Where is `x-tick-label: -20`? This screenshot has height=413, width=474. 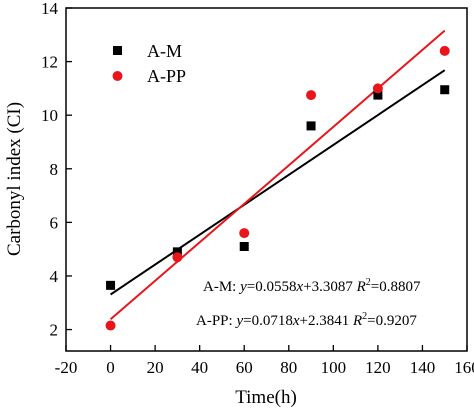 x-tick-label: -20 is located at coordinates (66, 367).